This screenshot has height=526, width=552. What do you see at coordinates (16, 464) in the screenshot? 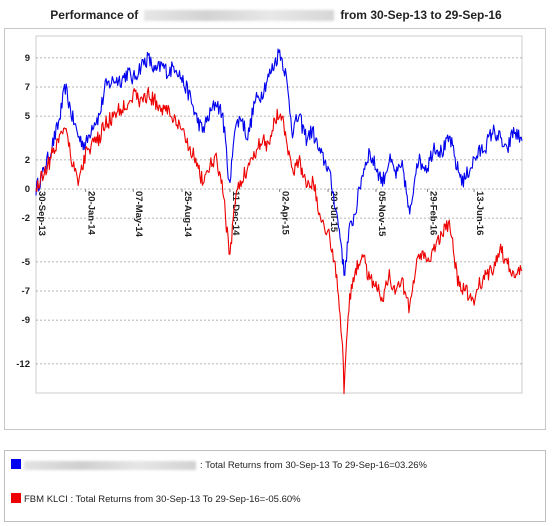
I see `legend-swatch-fund` at bounding box center [16, 464].